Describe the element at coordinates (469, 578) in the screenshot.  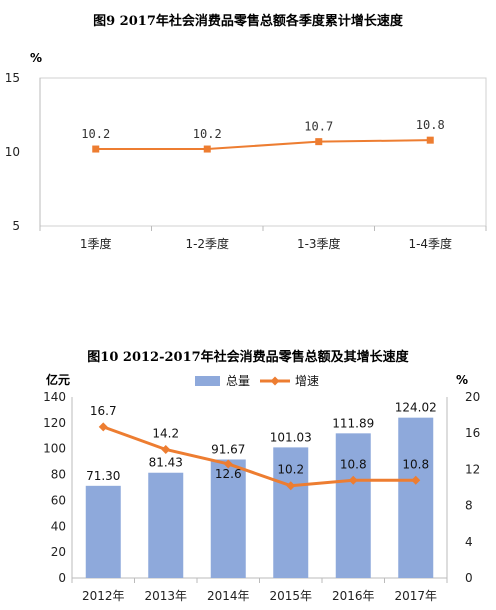
I see `right-tick-label: 0` at that location.